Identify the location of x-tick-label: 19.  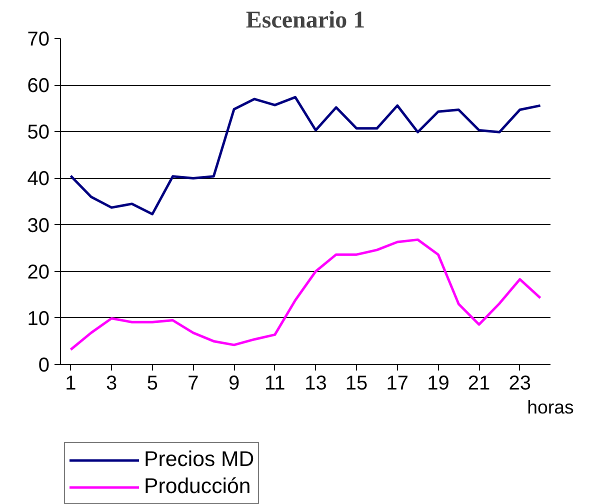
(438, 383).